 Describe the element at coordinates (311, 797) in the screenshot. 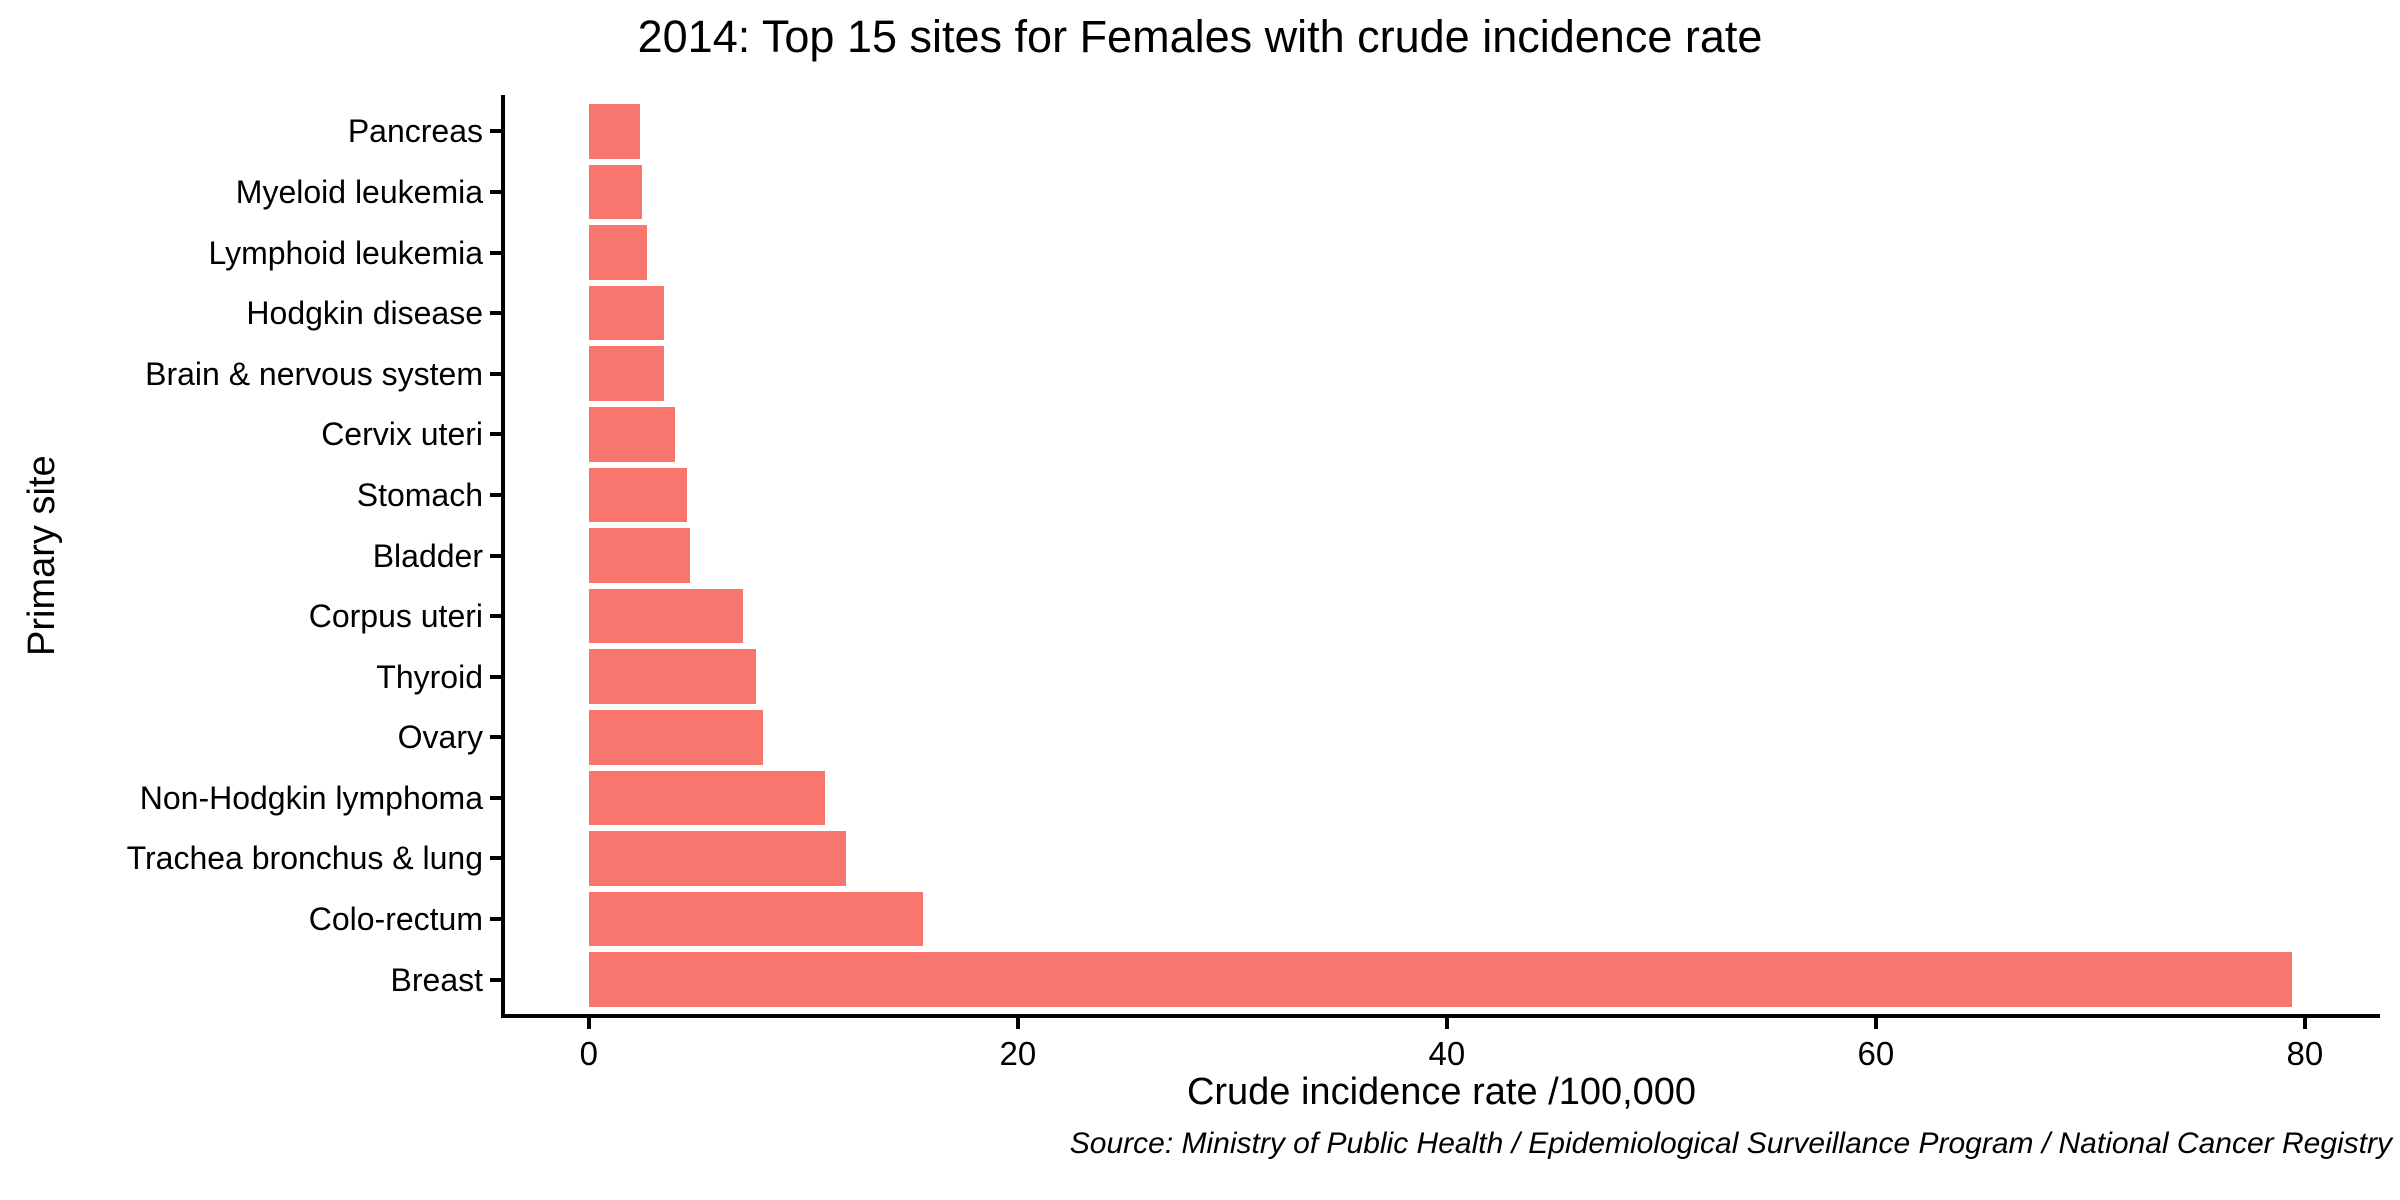

I see `y-tick-label: Non-Hodgkin lymphoma` at that location.